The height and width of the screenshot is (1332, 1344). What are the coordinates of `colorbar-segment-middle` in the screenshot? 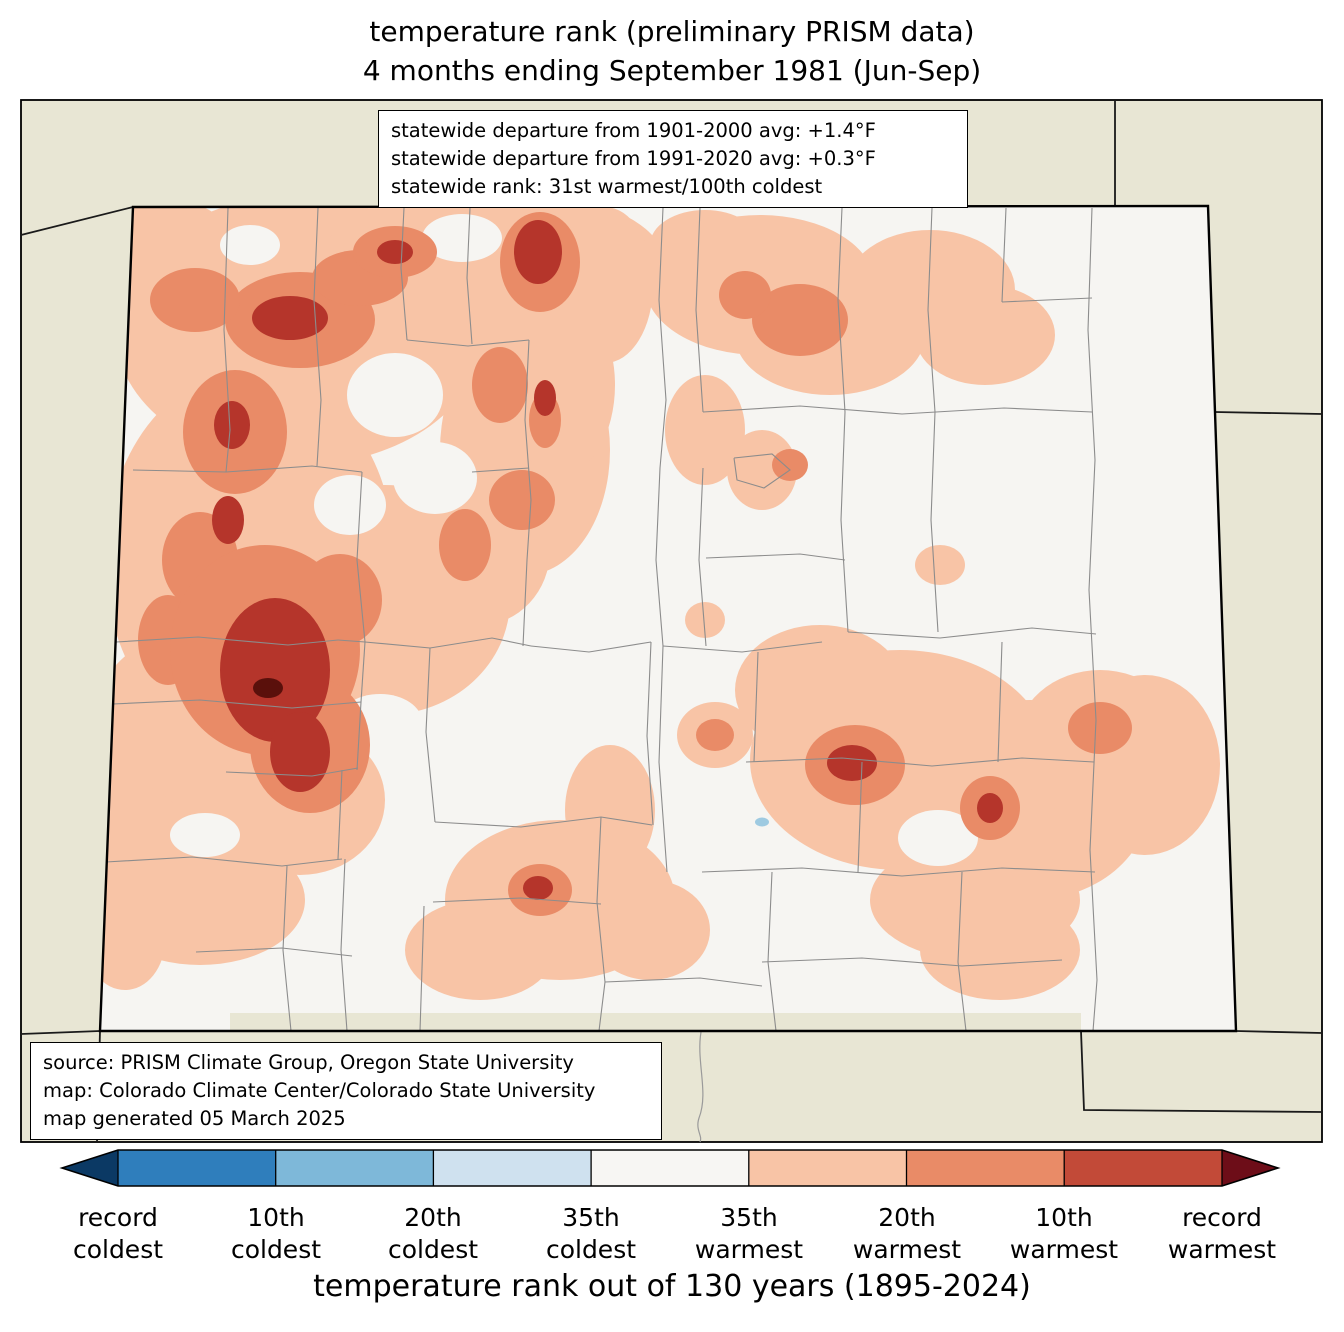 It's located at (670, 1168).